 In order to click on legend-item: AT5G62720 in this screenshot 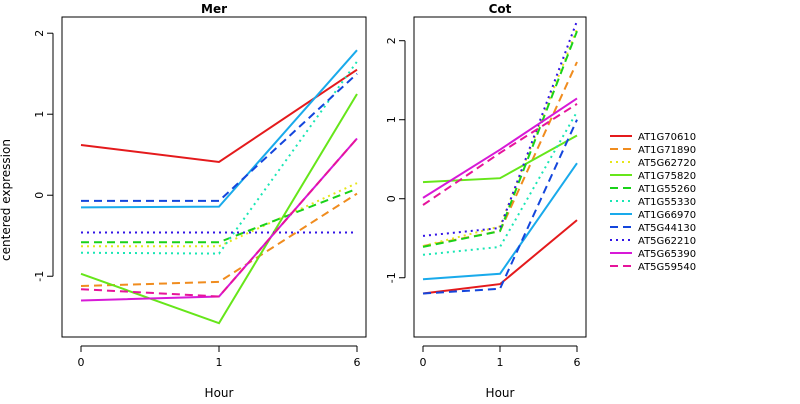, I will do `click(653, 163)`.